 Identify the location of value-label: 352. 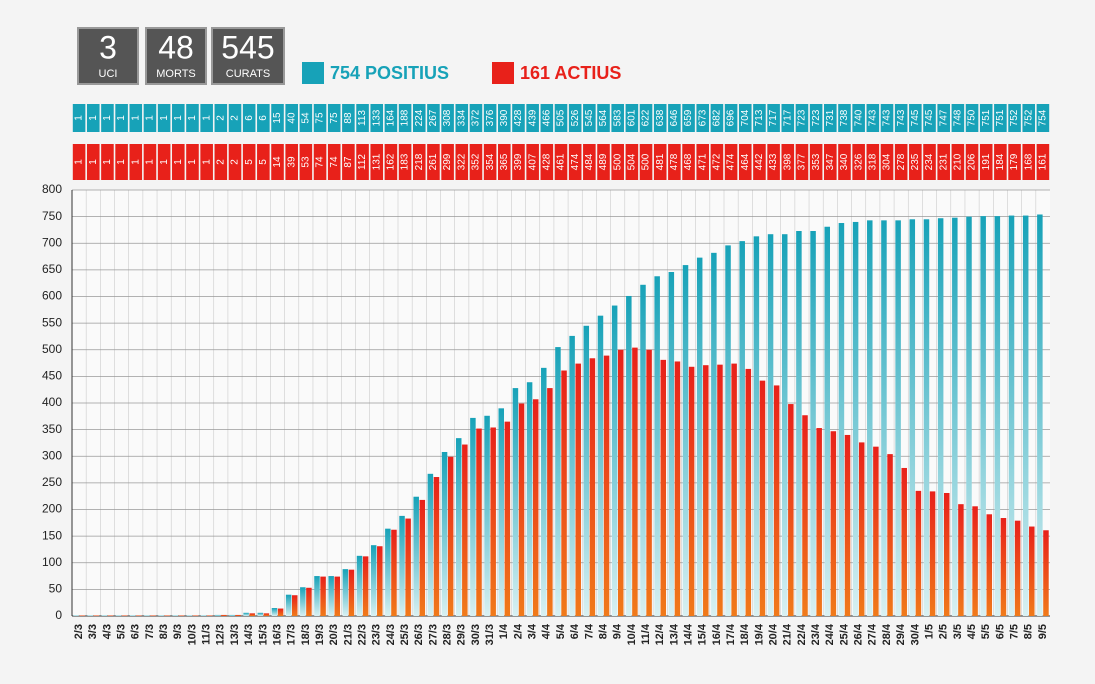
(476, 161).